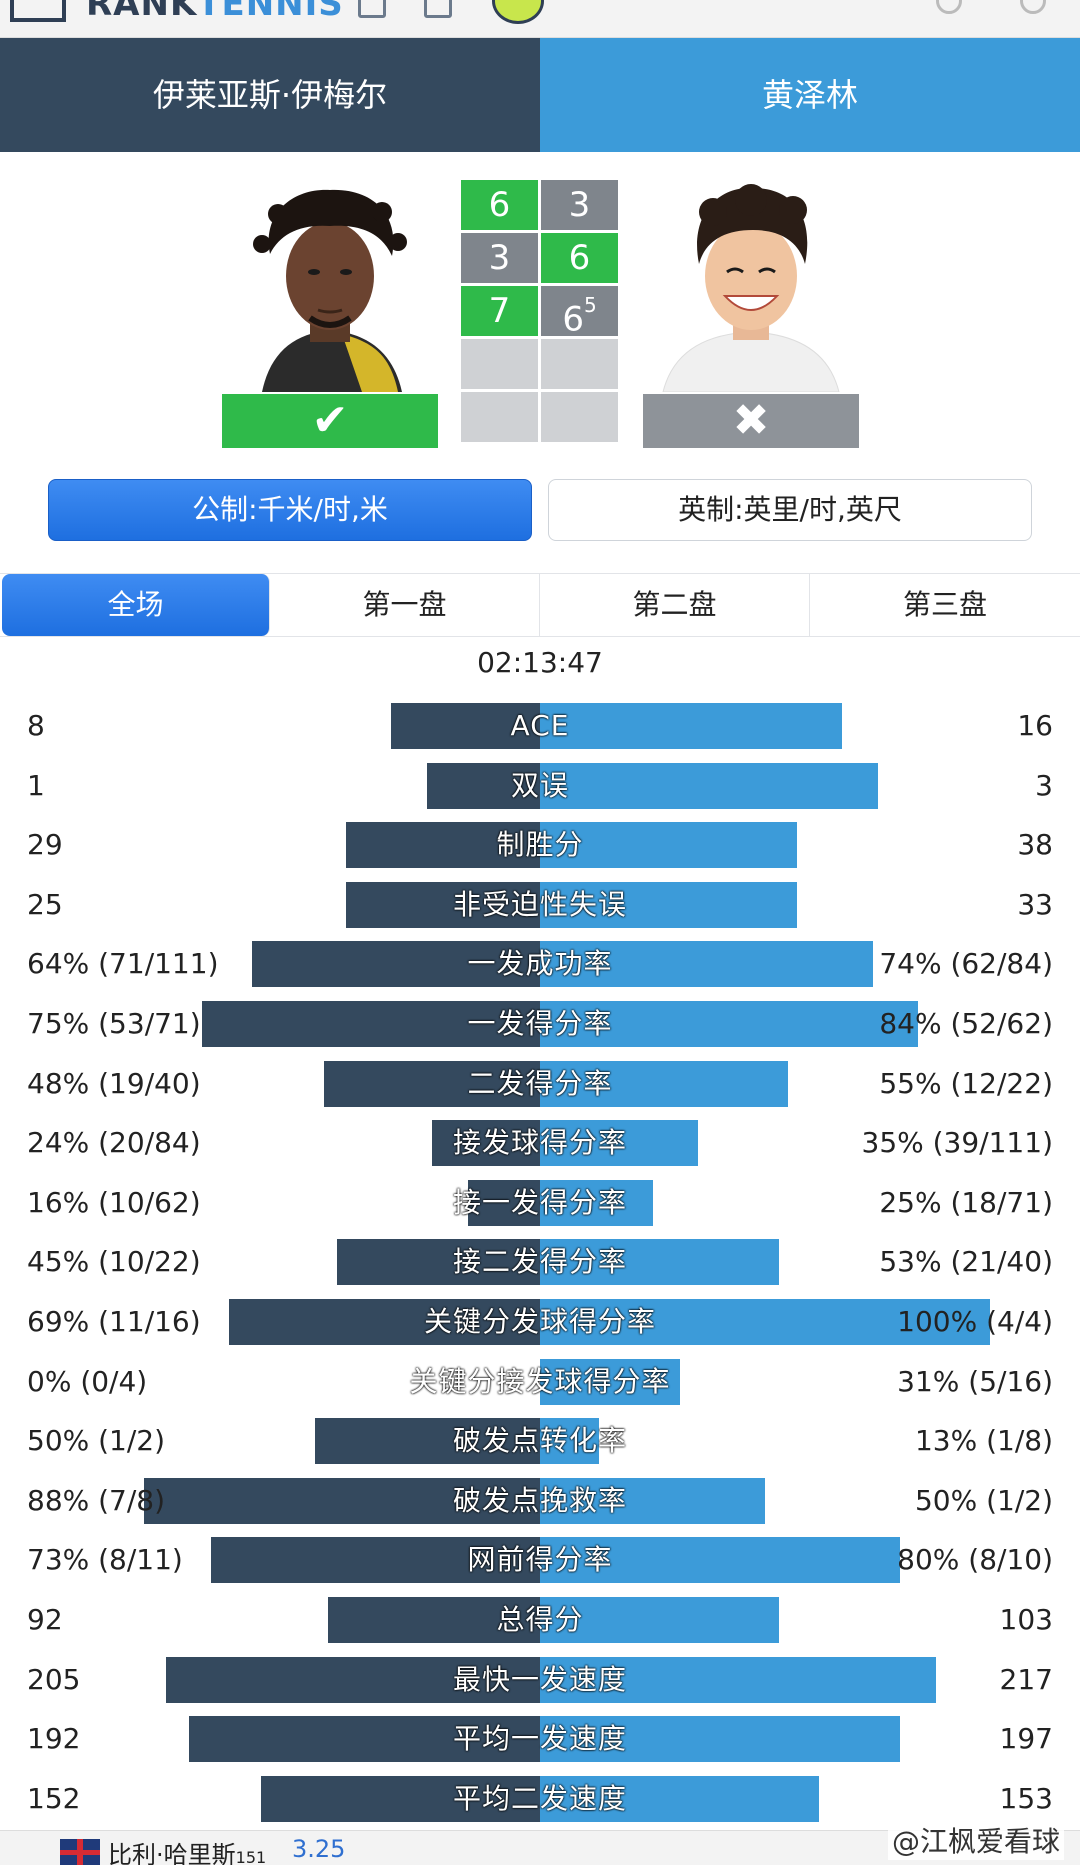  What do you see at coordinates (1033, 7) in the screenshot?
I see `settings-icon` at bounding box center [1033, 7].